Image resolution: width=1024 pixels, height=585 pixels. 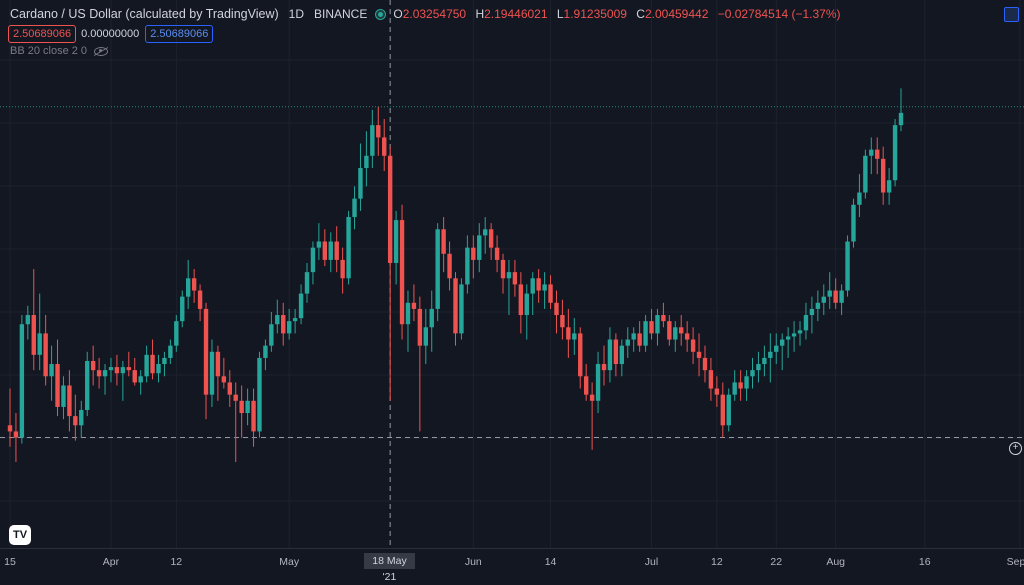 I want to click on toggle-square-icon, so click(x=1011, y=14).